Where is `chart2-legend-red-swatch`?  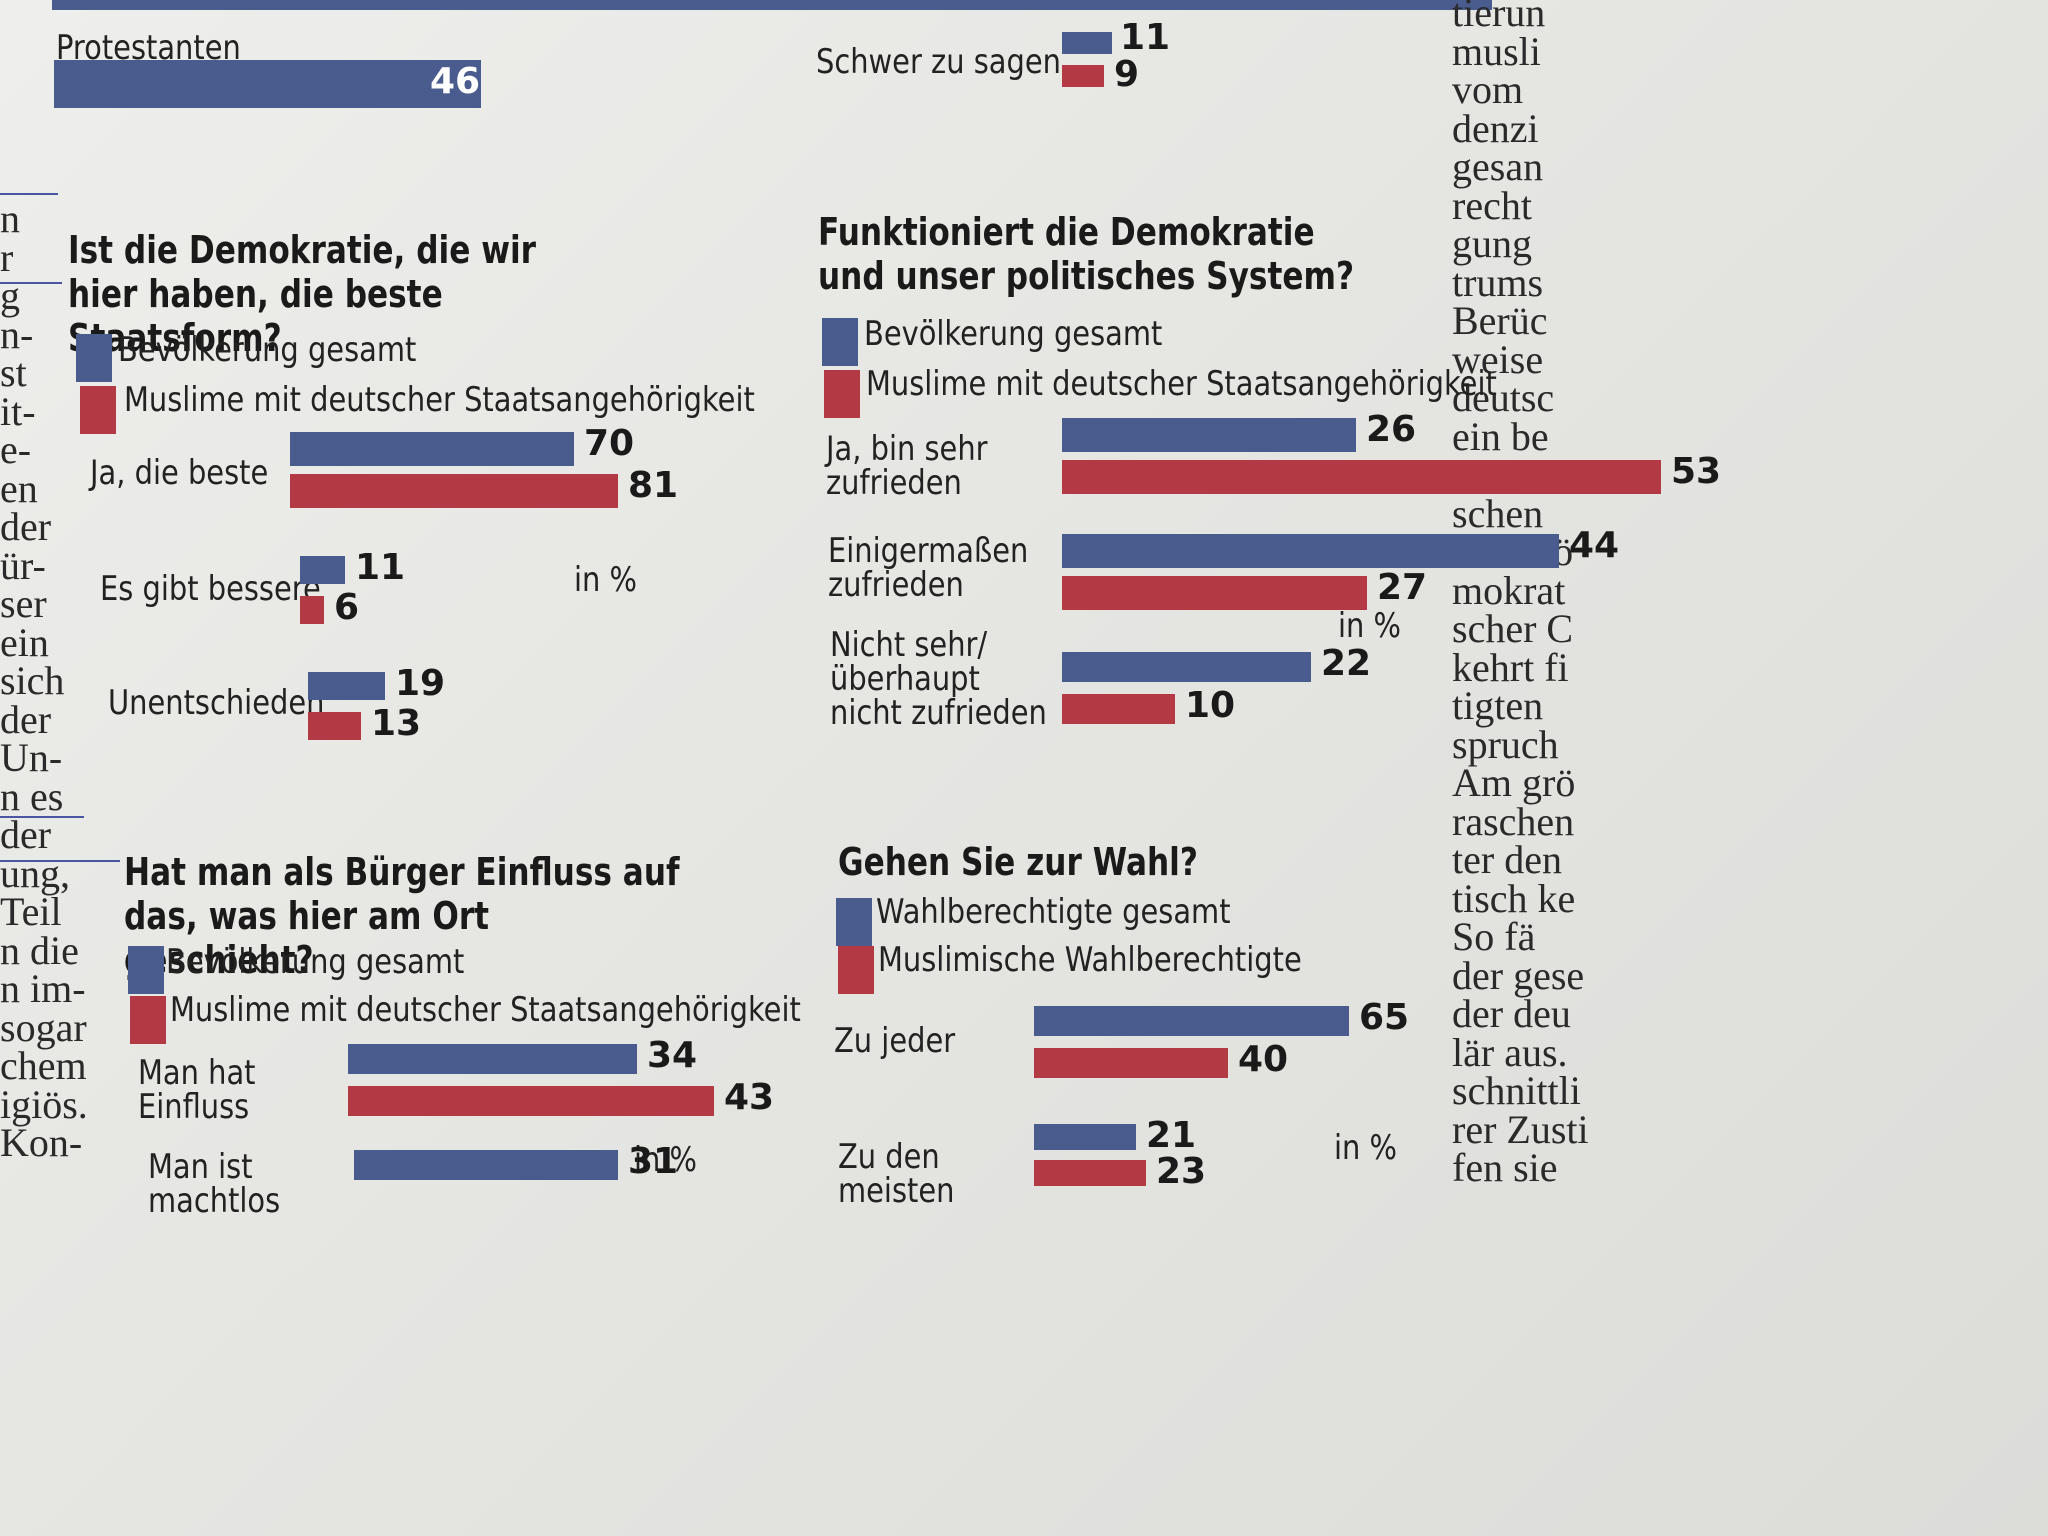 chart2-legend-red-swatch is located at coordinates (842, 394).